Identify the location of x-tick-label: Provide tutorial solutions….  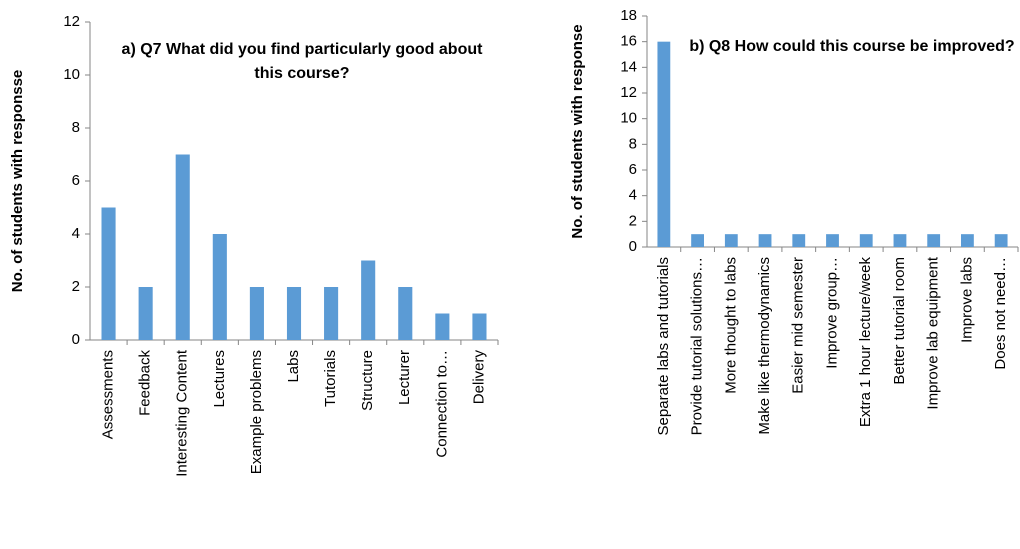
(697, 346).